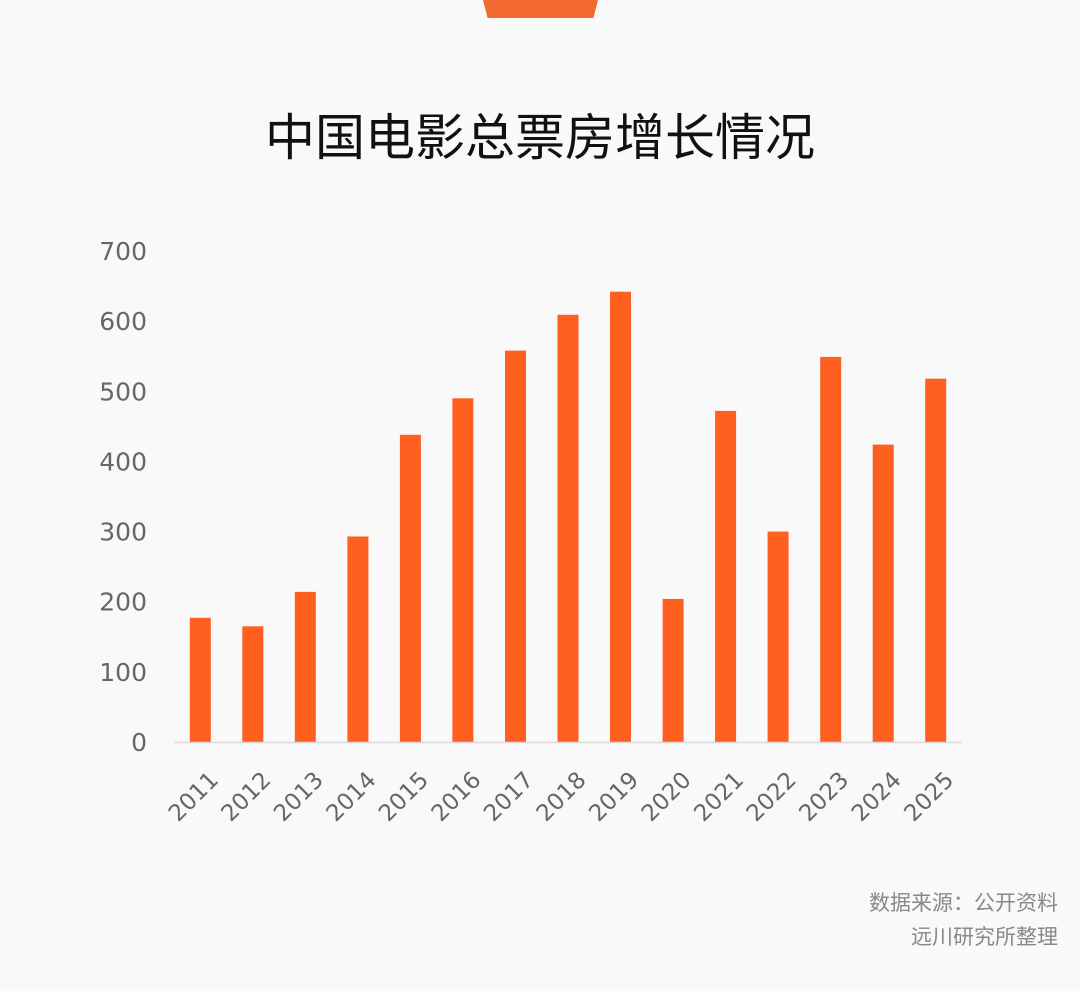 This screenshot has width=1080, height=991. What do you see at coordinates (877, 797) in the screenshot?
I see `x-tick-label: 2024` at bounding box center [877, 797].